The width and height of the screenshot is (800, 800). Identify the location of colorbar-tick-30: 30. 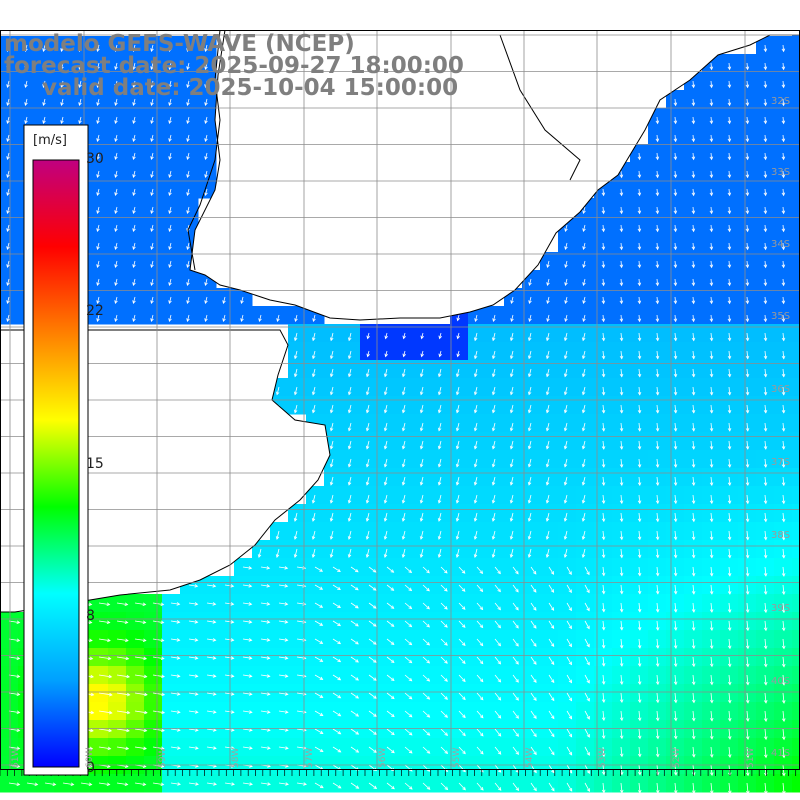
(95, 159).